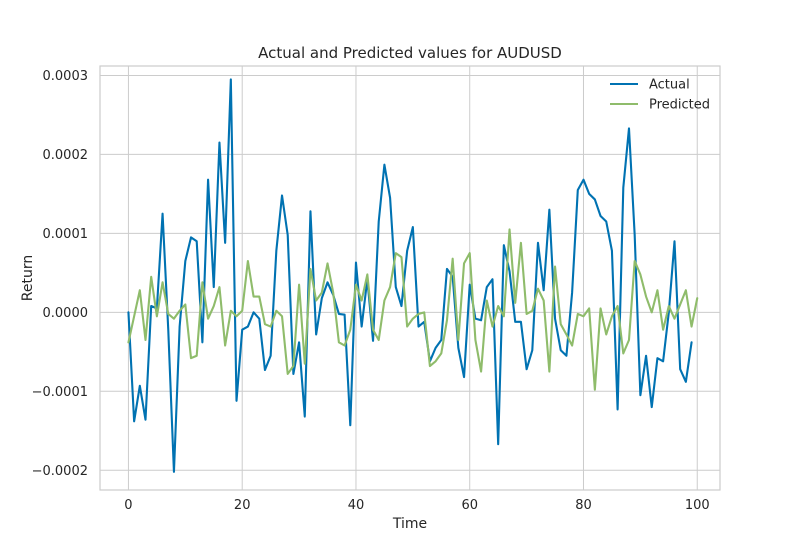 Image resolution: width=800 pixels, height=550 pixels. I want to click on x-tick-label: 80, so click(583, 505).